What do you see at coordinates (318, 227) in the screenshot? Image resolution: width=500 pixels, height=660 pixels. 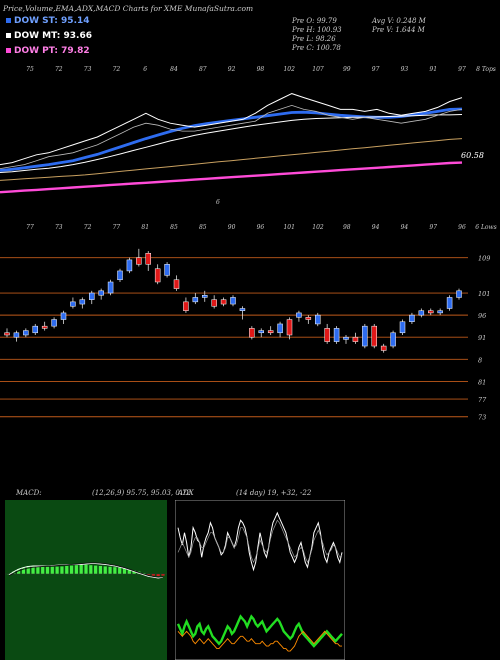 I see `ema-bottom-label: 102` at bounding box center [318, 227].